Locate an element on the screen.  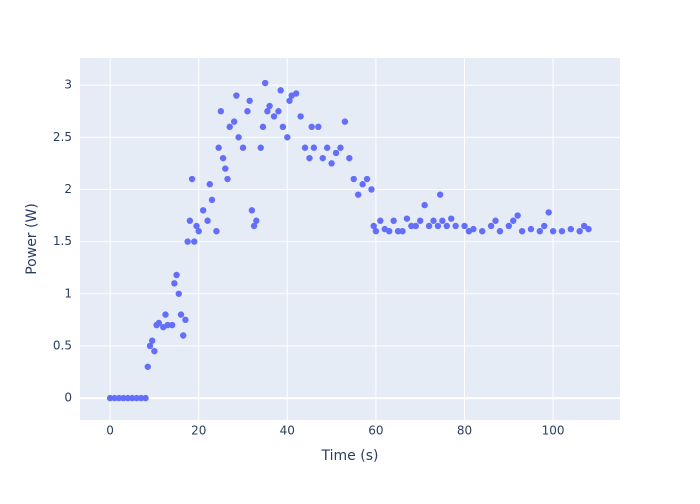
y-tick-label: 2.5 is located at coordinates (62, 137).